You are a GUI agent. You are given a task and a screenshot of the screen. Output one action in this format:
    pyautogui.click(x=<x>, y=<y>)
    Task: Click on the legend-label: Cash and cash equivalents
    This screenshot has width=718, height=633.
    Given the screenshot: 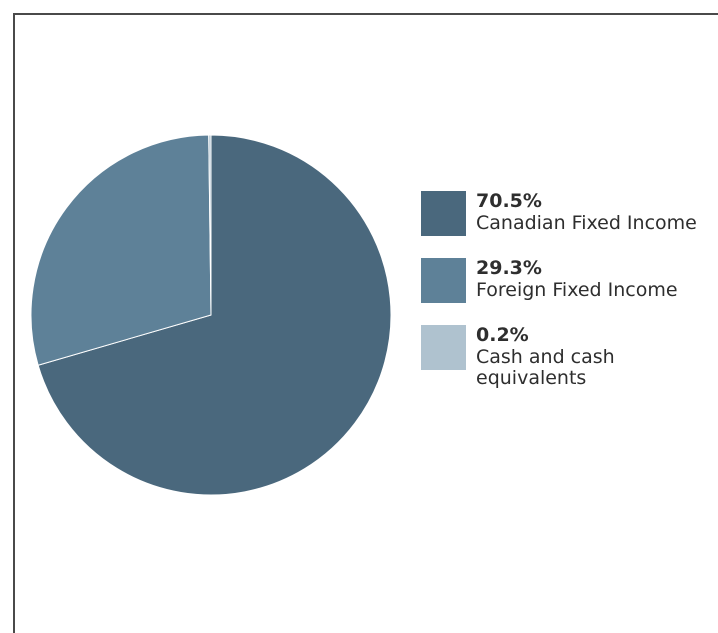 What is the action you would take?
    pyautogui.click(x=545, y=367)
    